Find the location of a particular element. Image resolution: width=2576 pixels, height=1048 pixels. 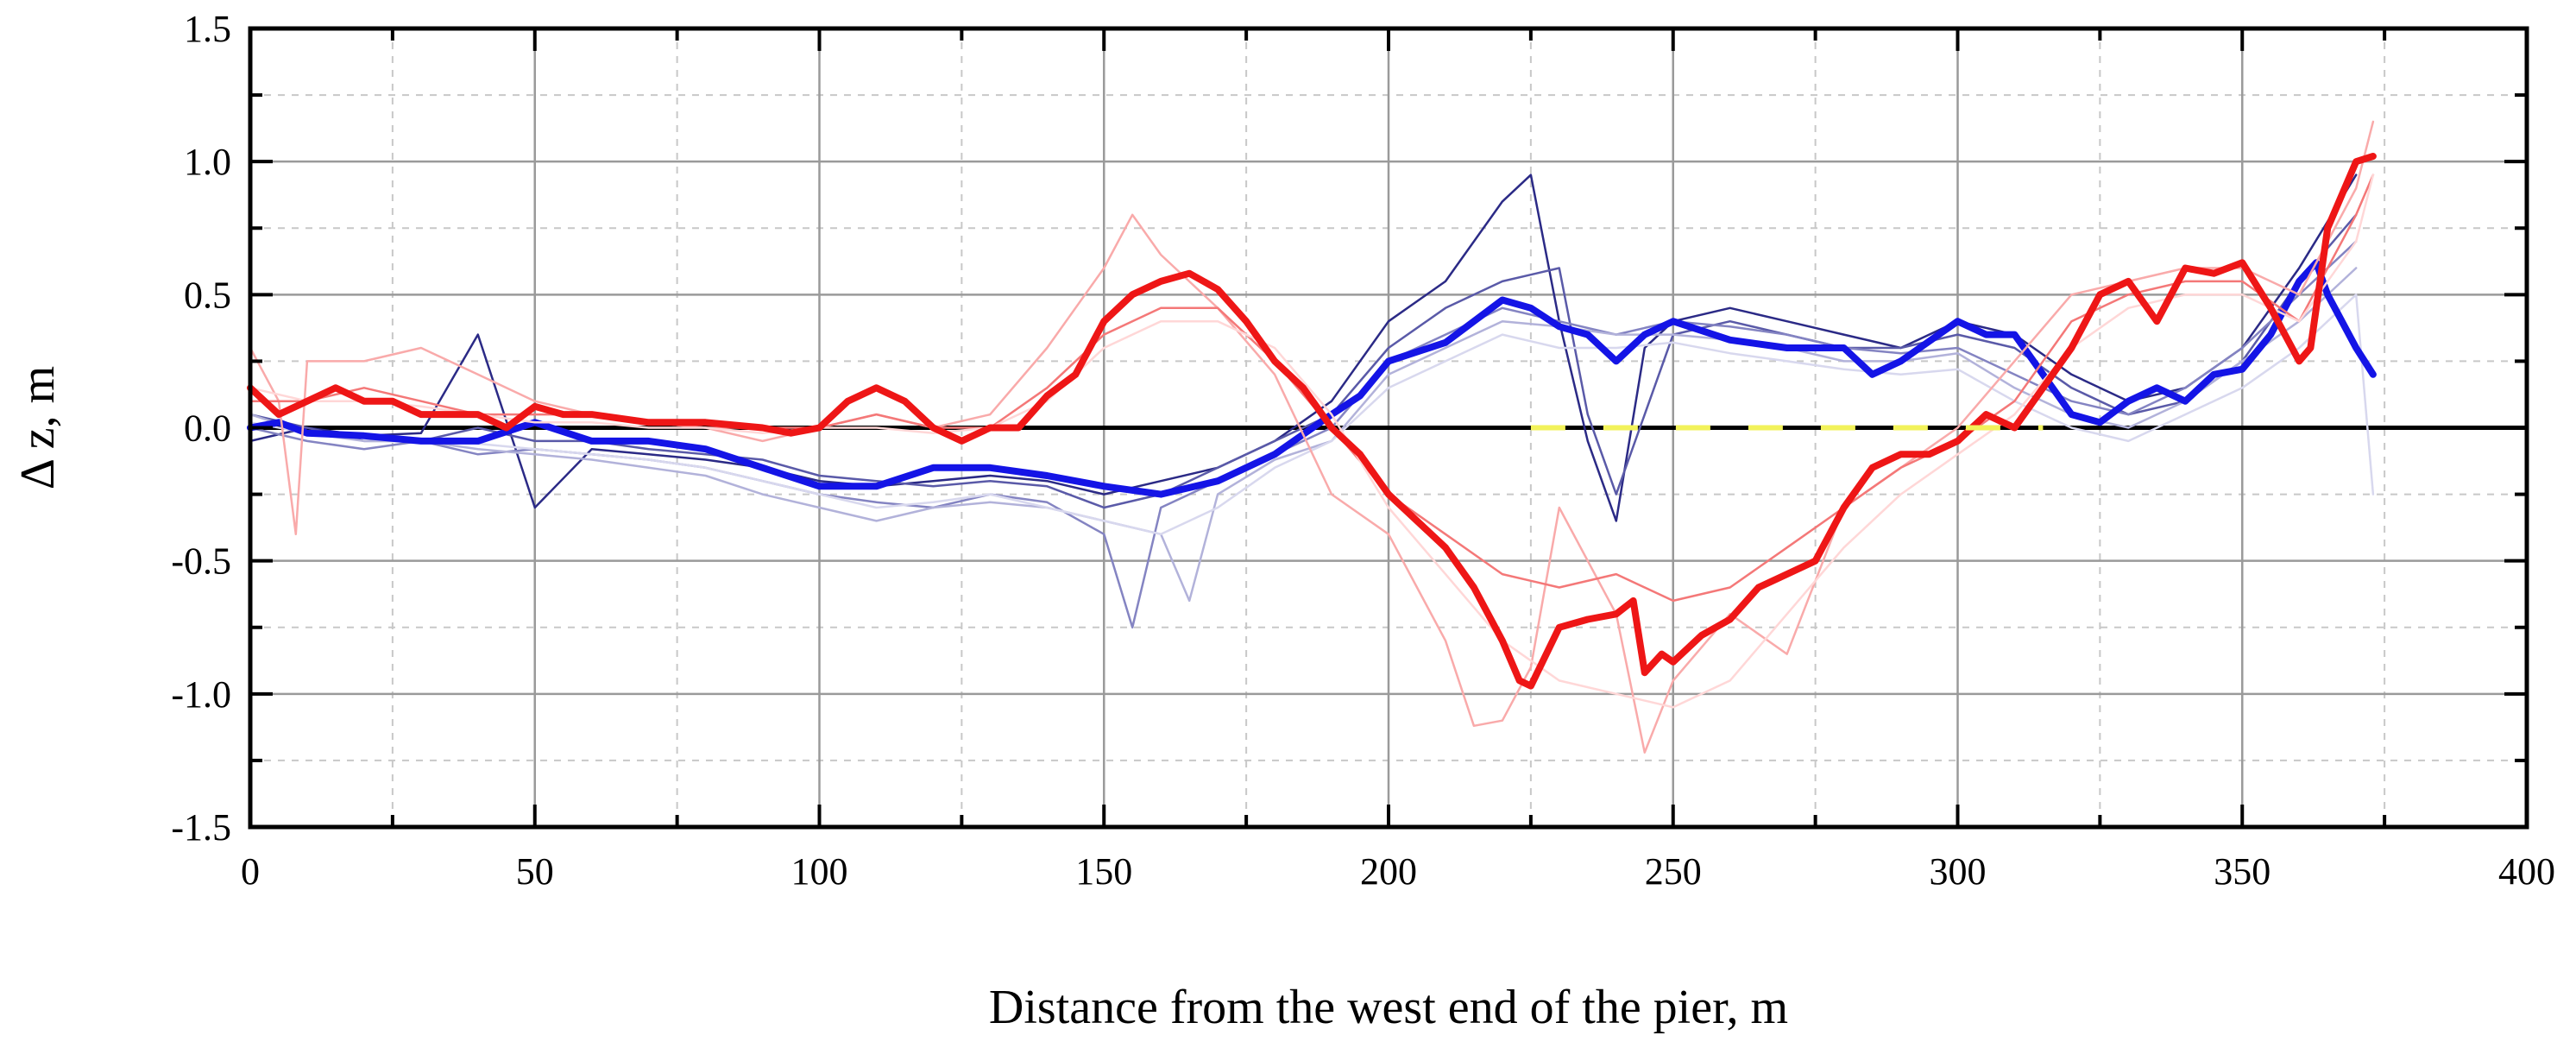

x-tick-label: 150 is located at coordinates (1104, 871).